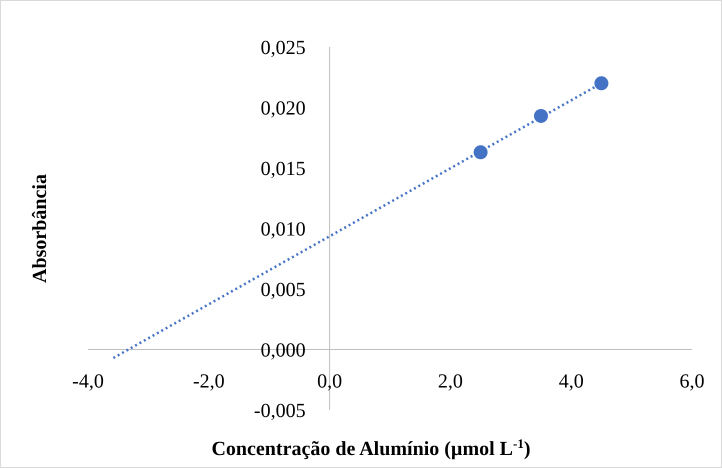 The width and height of the screenshot is (722, 468). Describe the element at coordinates (283, 109) in the screenshot. I see `y-tick-label: 0,020` at that location.